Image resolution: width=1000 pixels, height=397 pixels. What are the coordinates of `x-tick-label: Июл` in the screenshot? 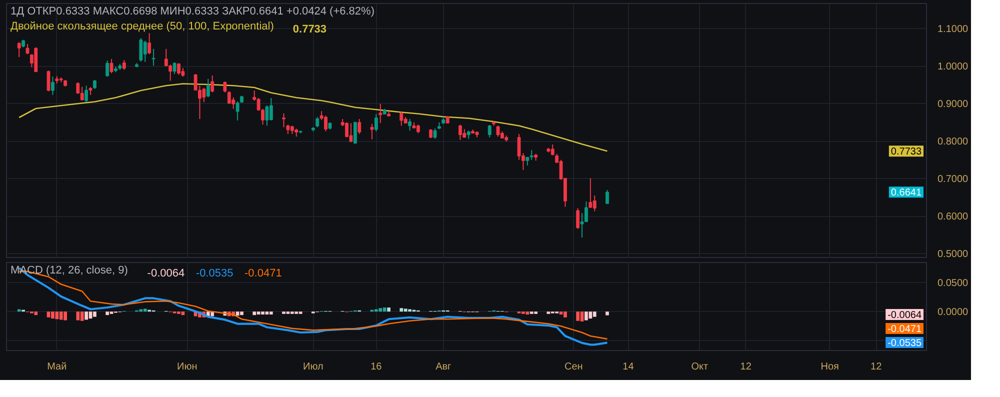 It's located at (313, 367).